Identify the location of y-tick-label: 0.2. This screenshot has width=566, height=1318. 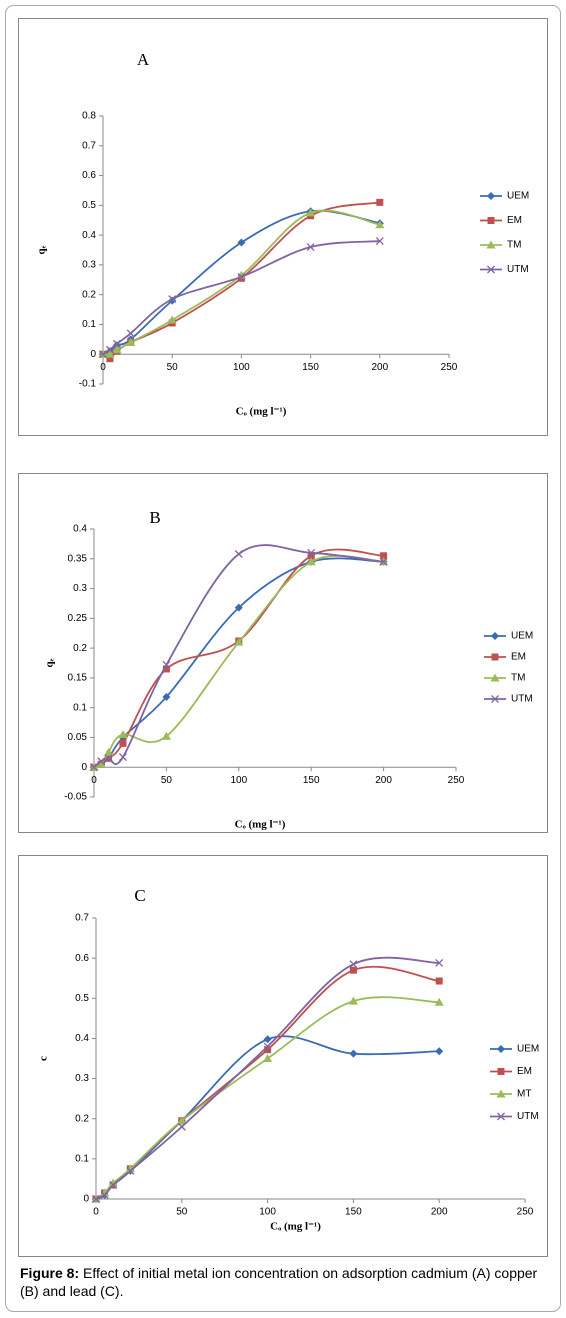
(82, 1118).